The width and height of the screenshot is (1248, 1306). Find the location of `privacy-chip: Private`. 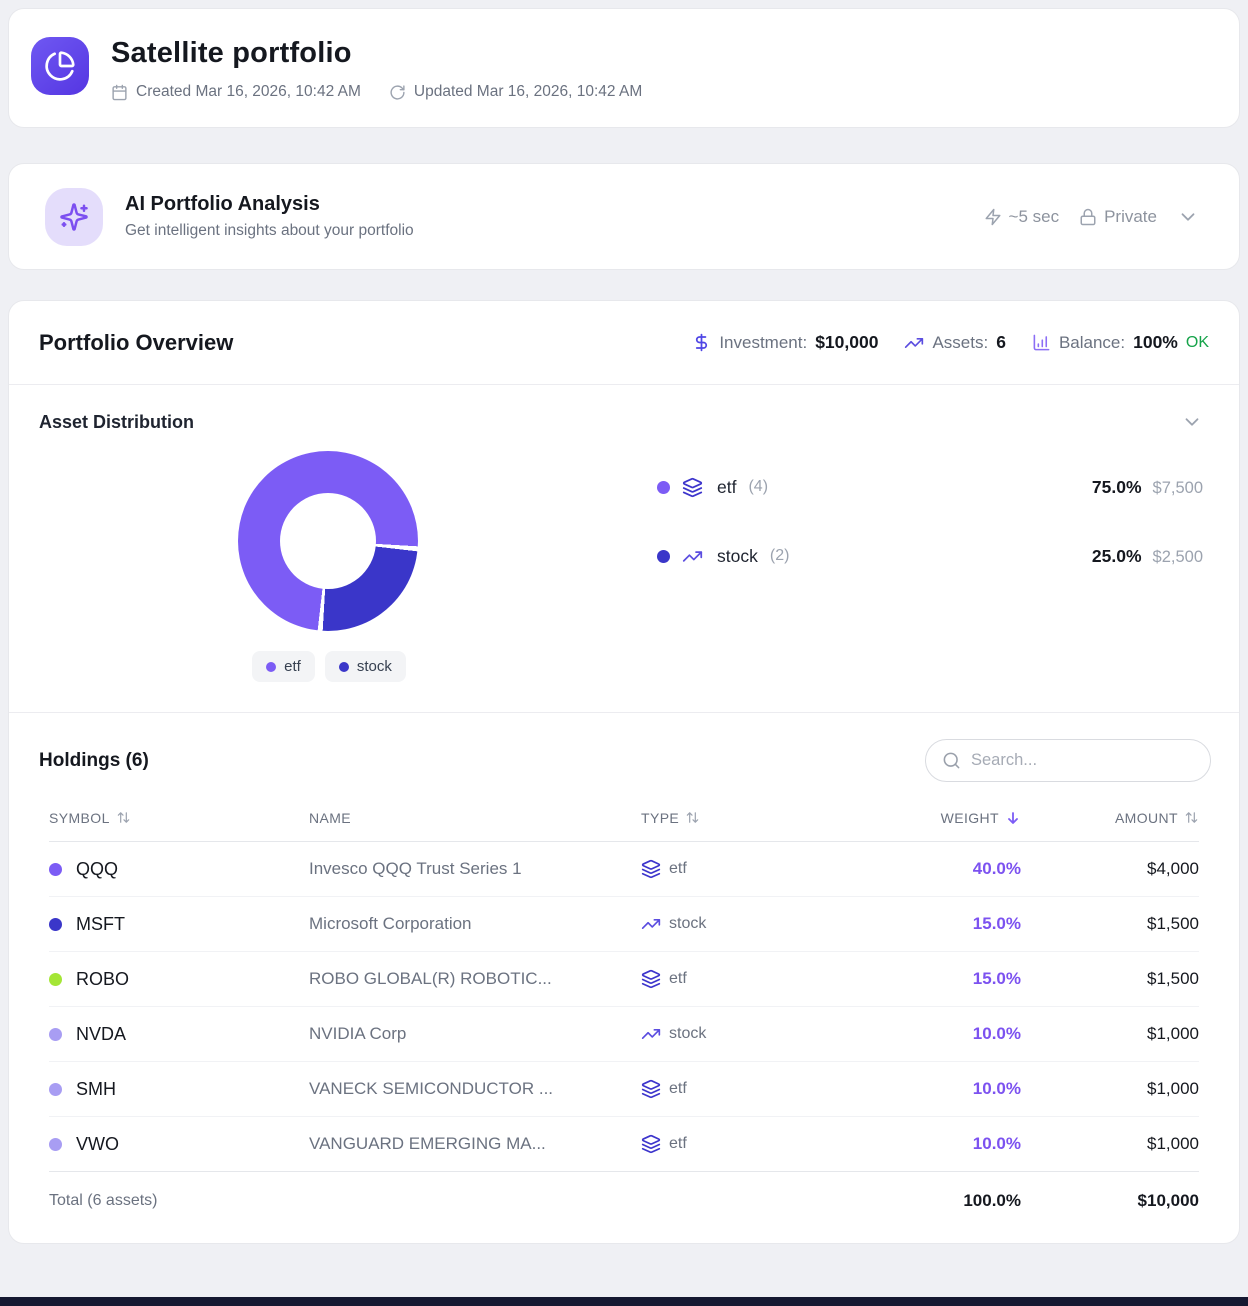

privacy-chip: Private is located at coordinates (1118, 217).